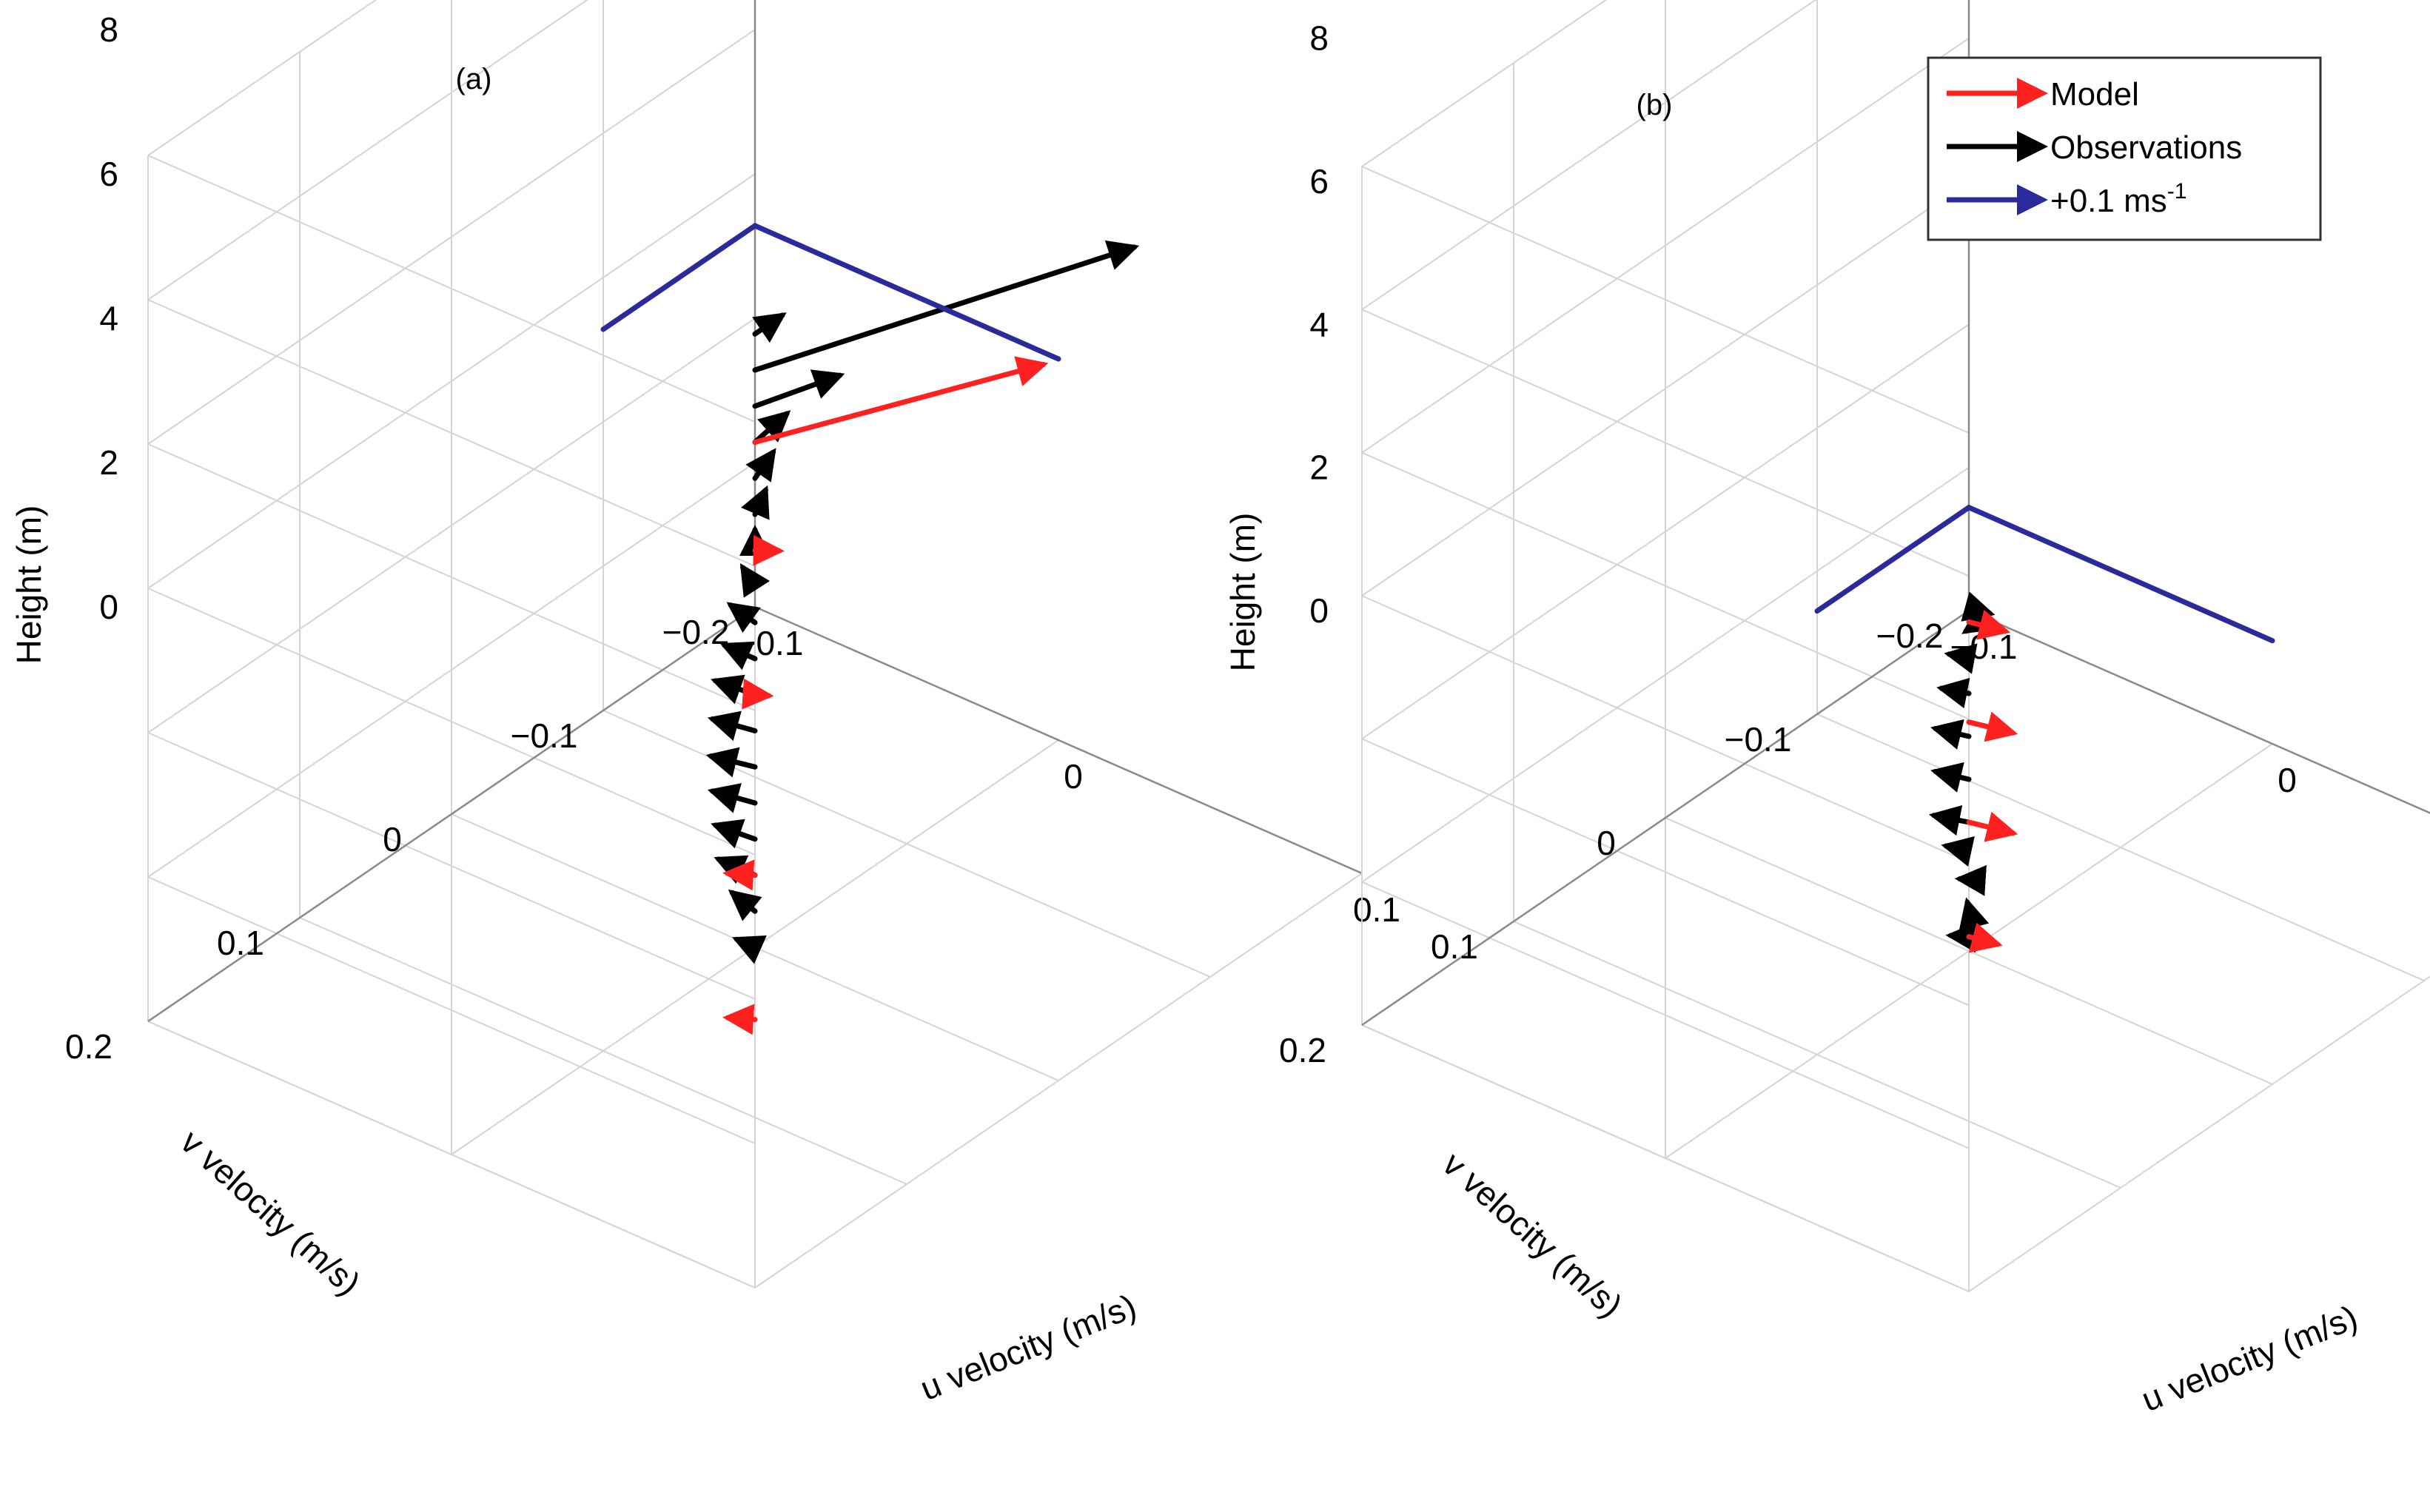 The width and height of the screenshot is (2430, 1512). I want to click on legend-entry-label: +0.1 ms-1, so click(2118, 199).